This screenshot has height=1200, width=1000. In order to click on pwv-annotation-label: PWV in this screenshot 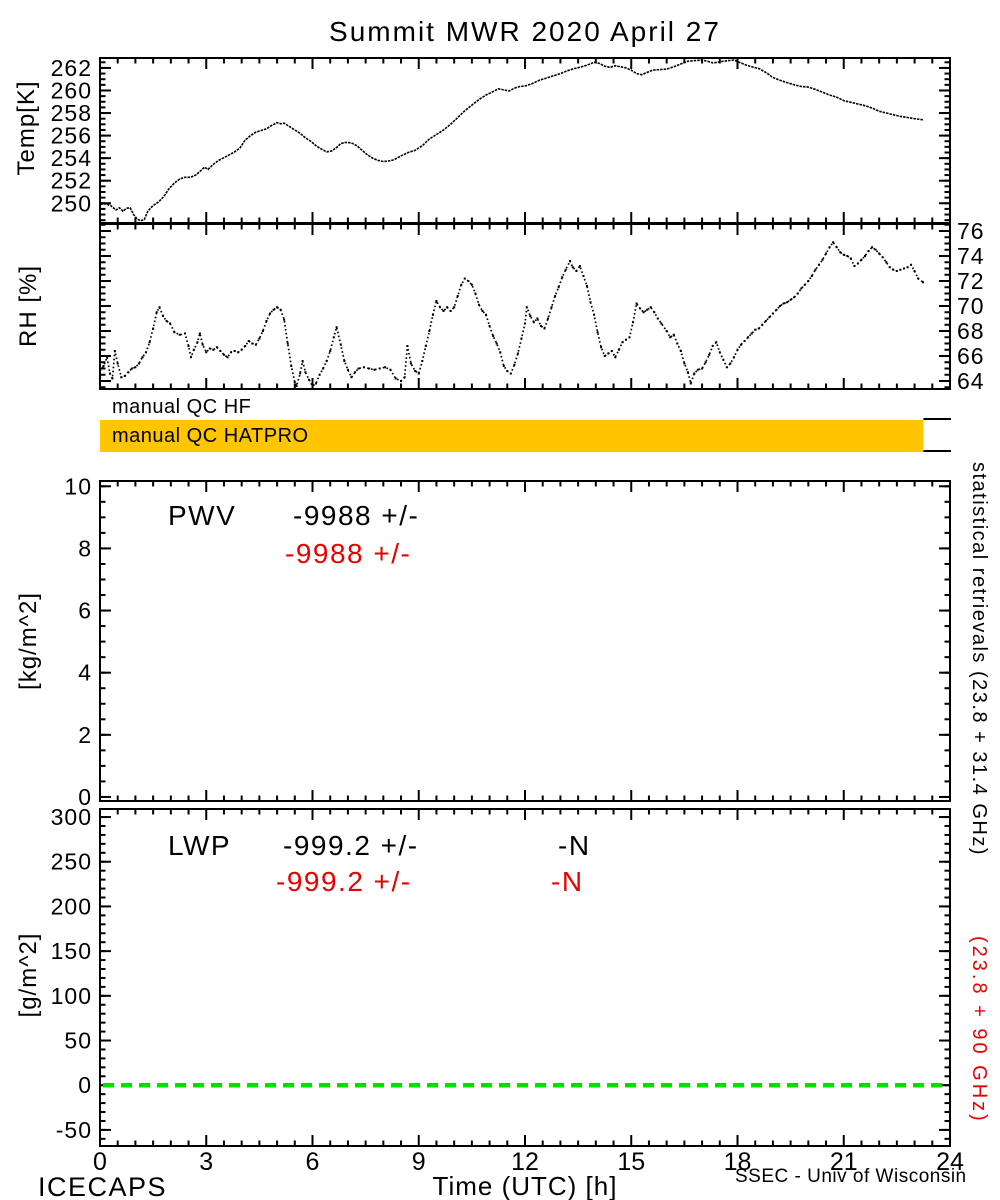, I will do `click(202, 515)`.